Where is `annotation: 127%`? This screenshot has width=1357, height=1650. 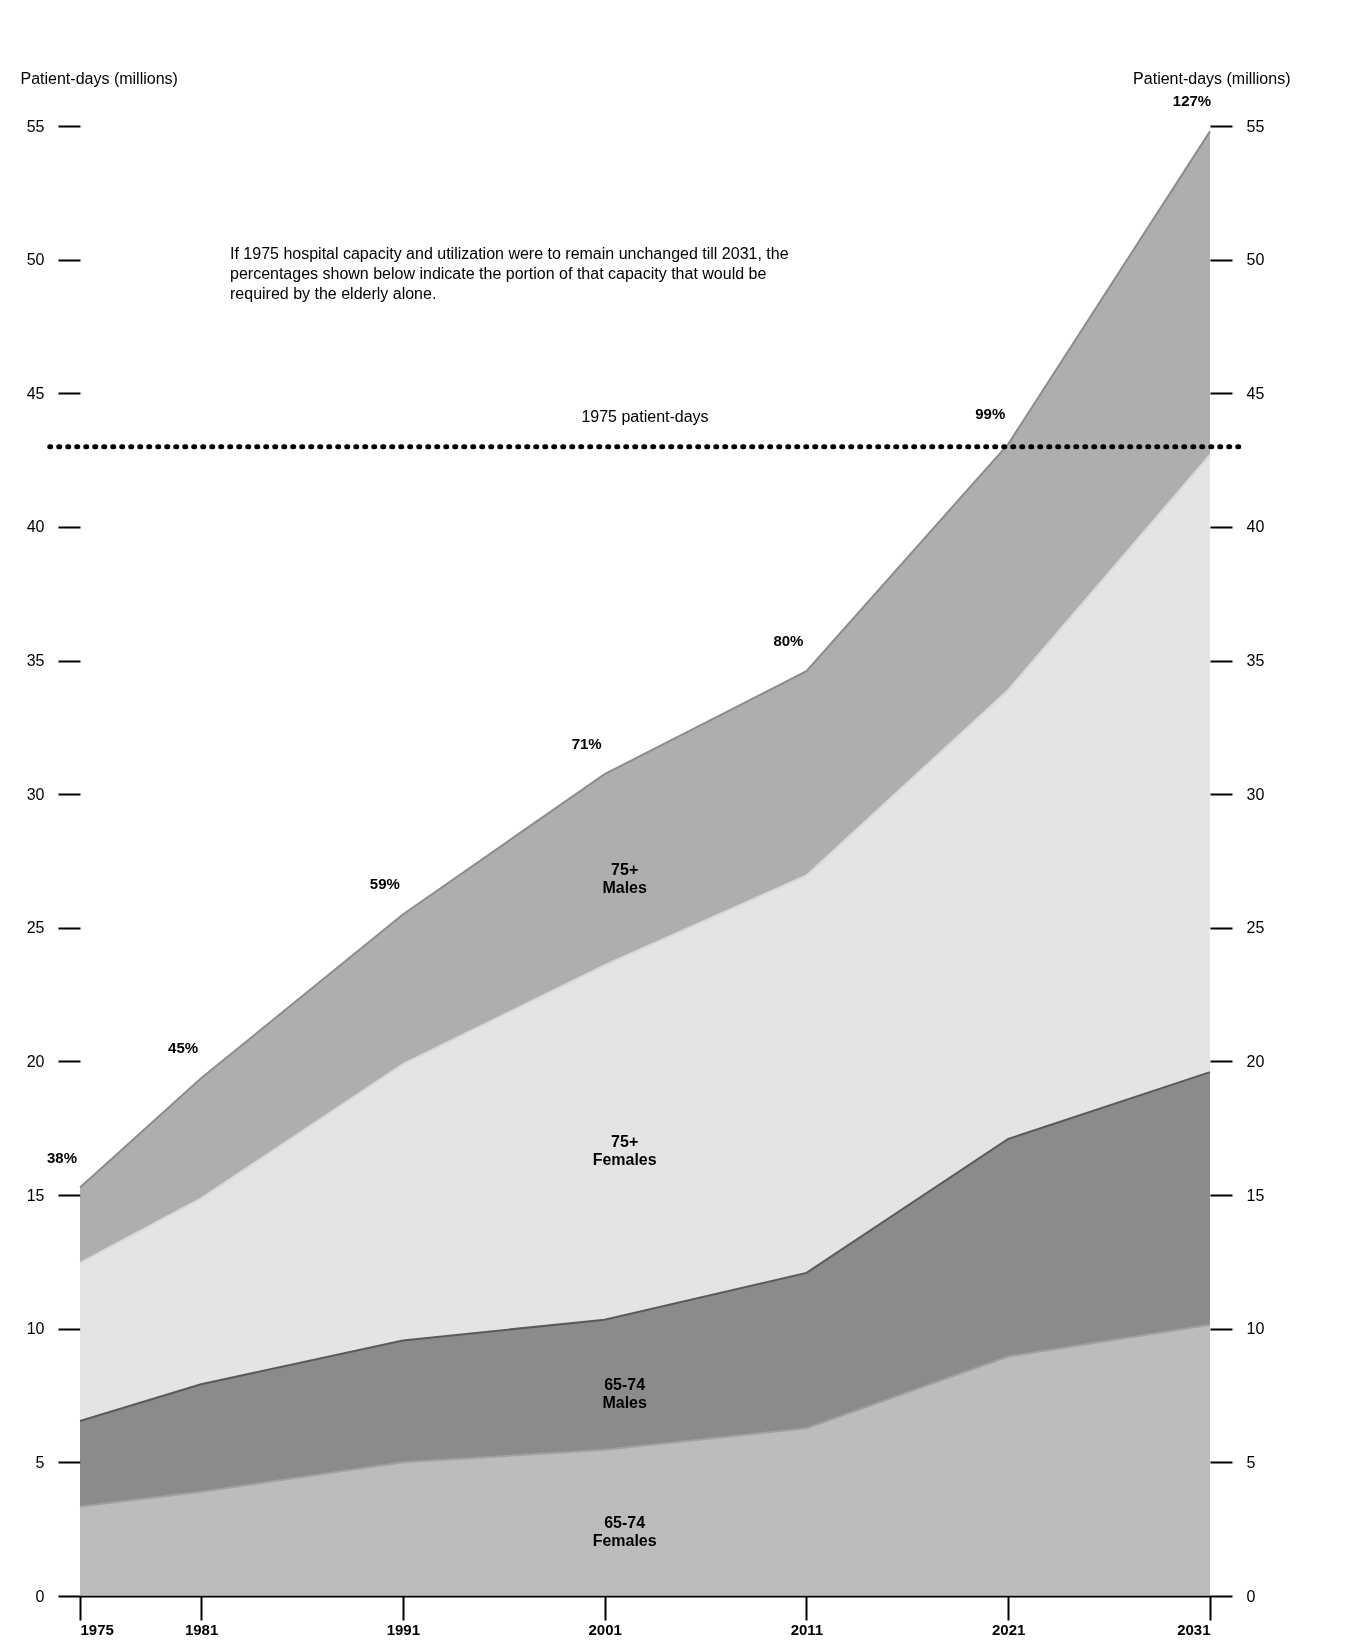
annotation: 127% is located at coordinates (1192, 101).